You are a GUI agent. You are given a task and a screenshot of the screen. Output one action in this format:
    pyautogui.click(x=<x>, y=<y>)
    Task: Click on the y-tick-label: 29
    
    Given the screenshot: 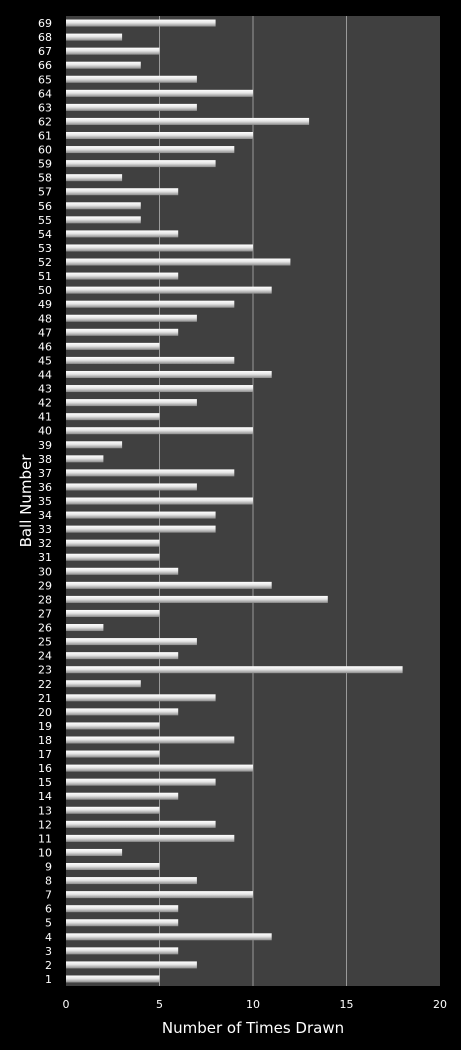 What is the action you would take?
    pyautogui.click(x=45, y=585)
    